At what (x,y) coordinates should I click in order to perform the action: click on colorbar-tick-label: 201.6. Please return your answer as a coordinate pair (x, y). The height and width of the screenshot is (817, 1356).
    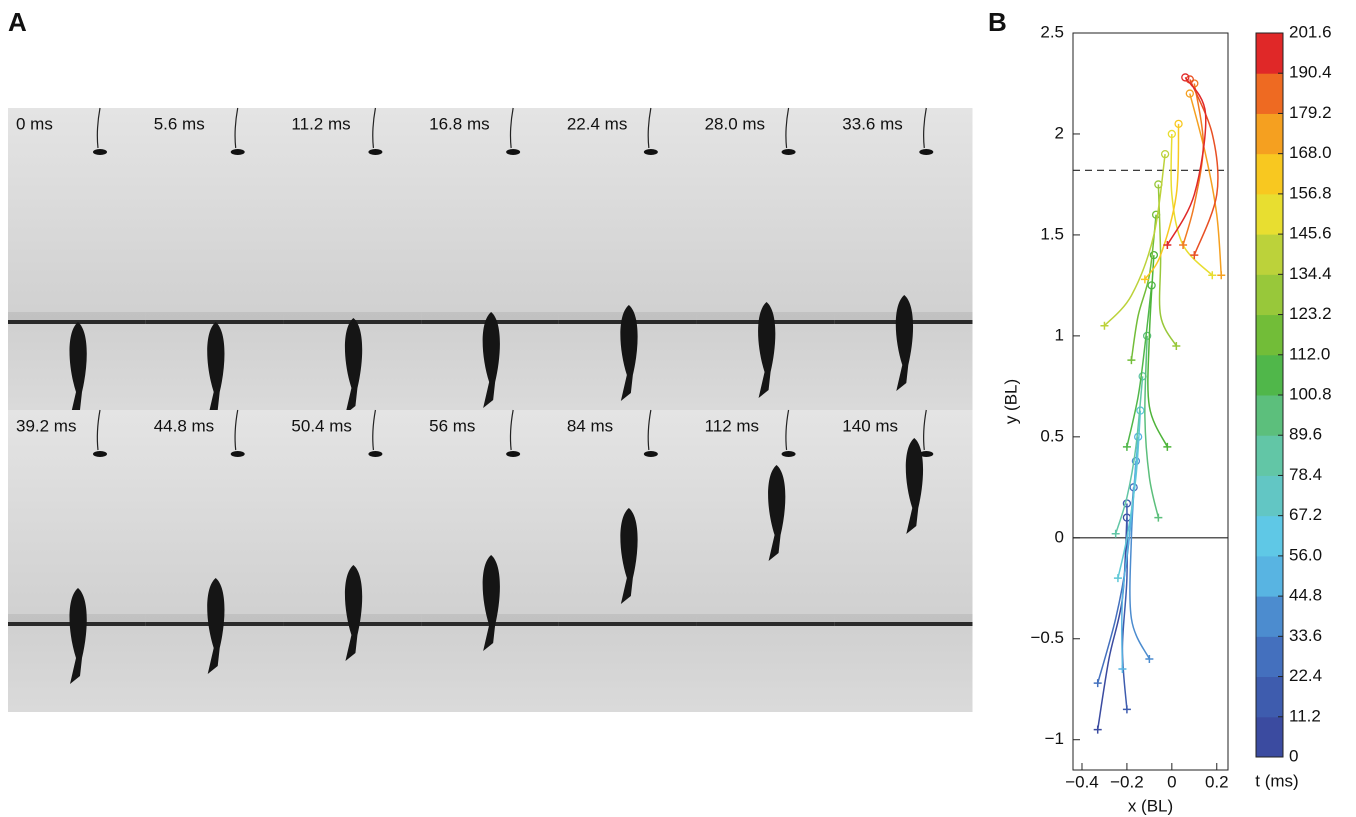
    Looking at the image, I should click on (1310, 31).